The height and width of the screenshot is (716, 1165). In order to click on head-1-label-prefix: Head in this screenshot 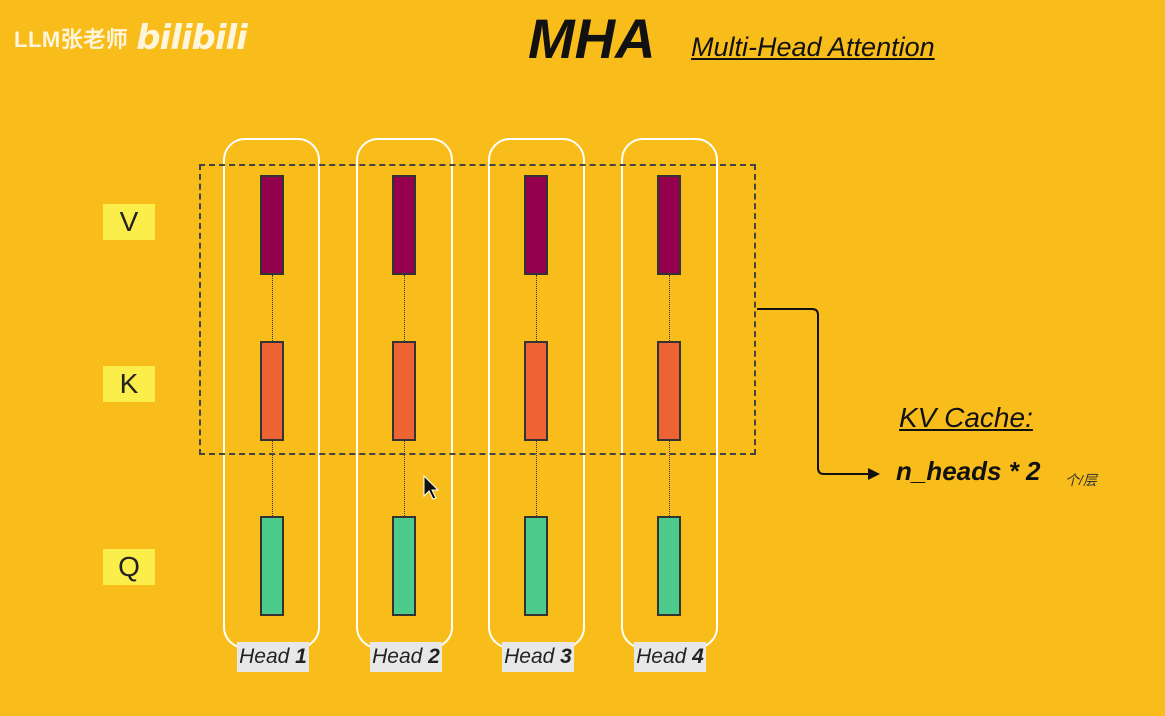, I will do `click(264, 656)`.